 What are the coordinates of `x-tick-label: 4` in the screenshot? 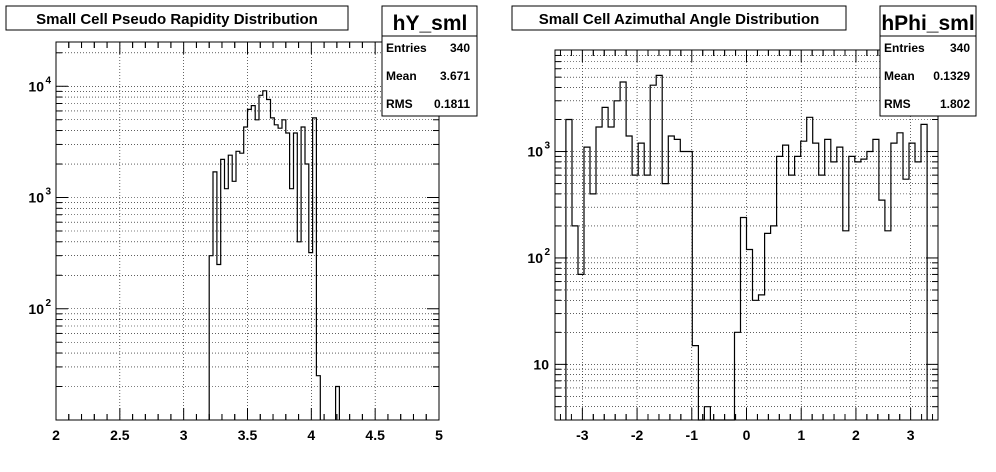 It's located at (311, 435).